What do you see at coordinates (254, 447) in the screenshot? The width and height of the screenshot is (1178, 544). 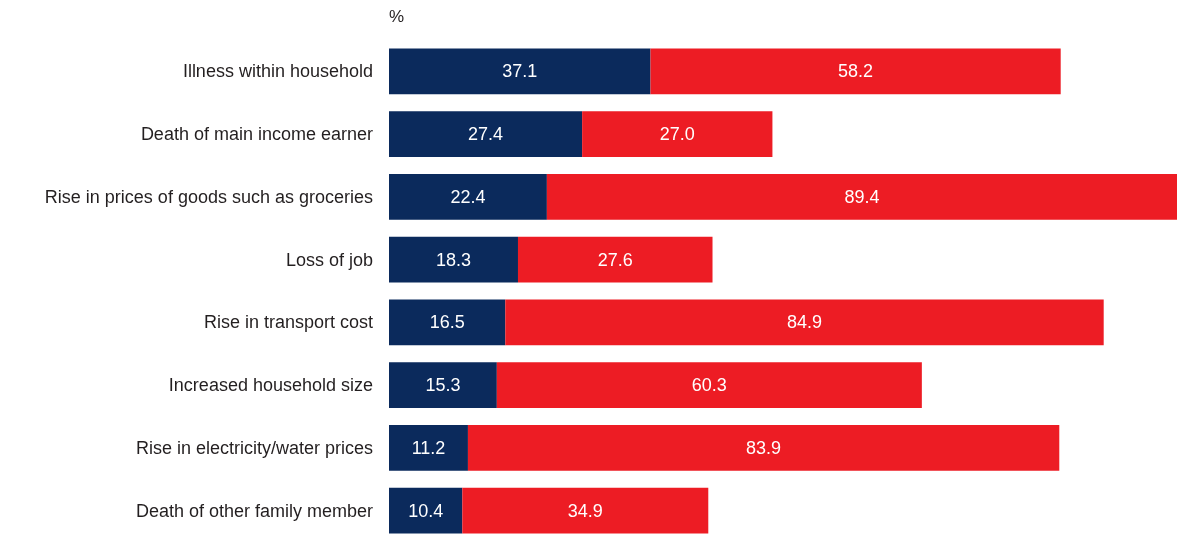 I see `y-tick-label: Rise in electricity/water prices` at bounding box center [254, 447].